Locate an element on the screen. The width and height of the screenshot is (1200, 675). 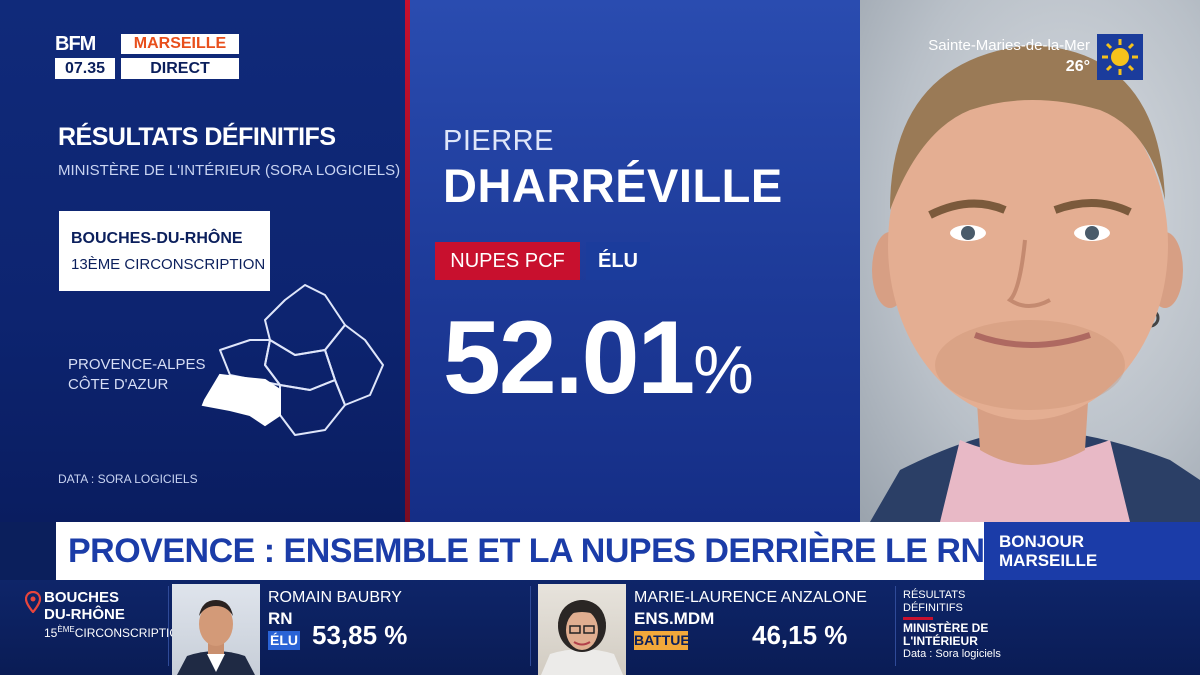
ticker-department: BOUCHES DU-RHÔNE is located at coordinates (84, 606).